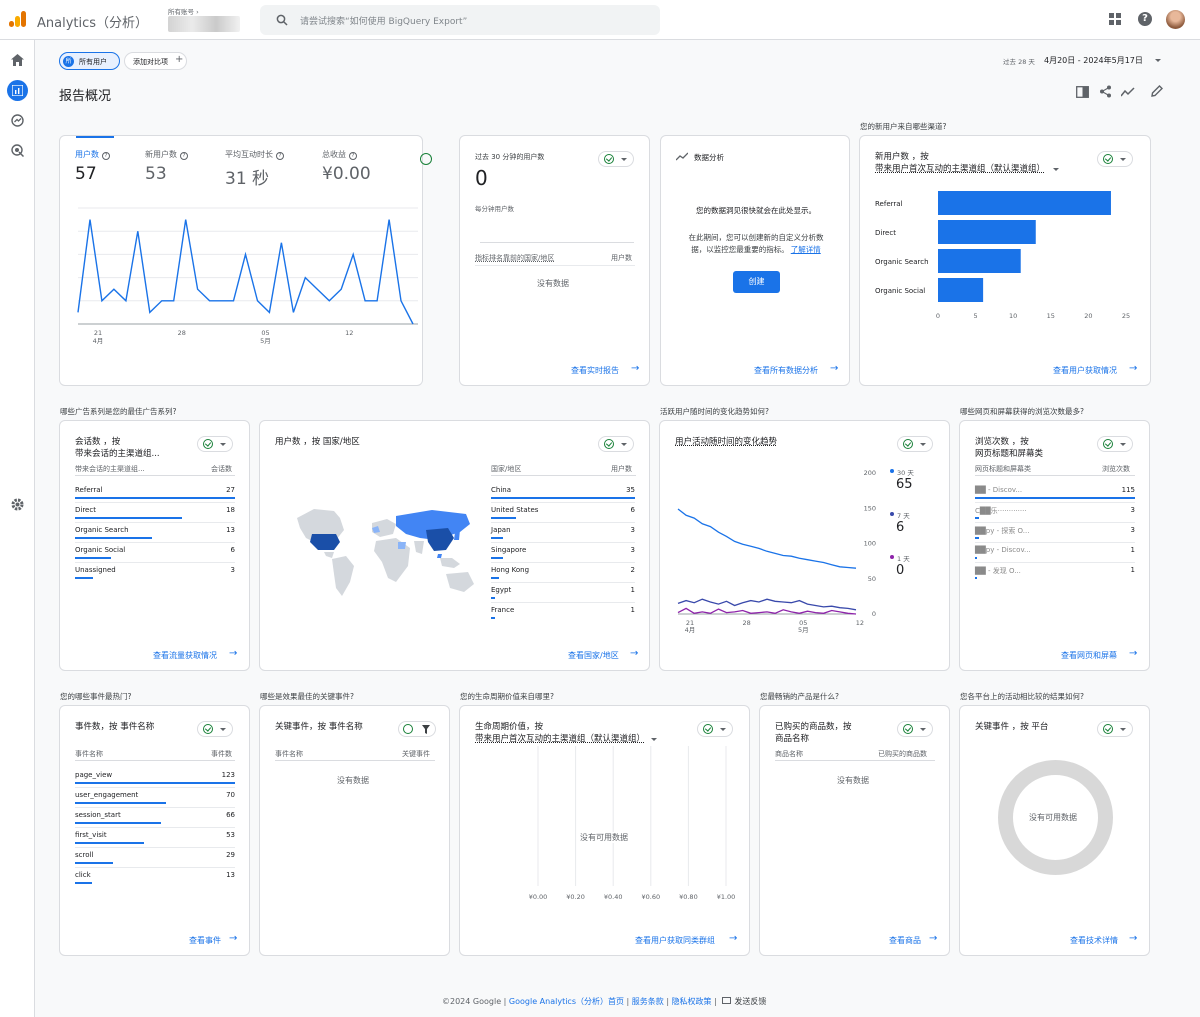  What do you see at coordinates (756, 282) in the screenshot?
I see `create-button: 创建` at bounding box center [756, 282].